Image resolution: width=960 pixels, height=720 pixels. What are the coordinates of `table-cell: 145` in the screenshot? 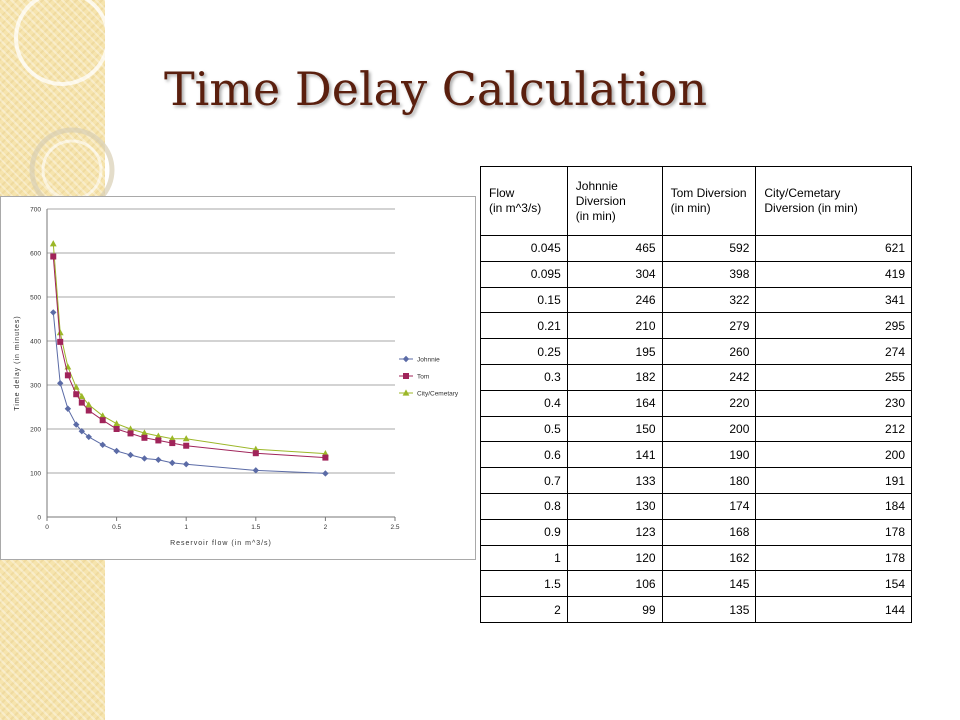 It's located at (709, 584).